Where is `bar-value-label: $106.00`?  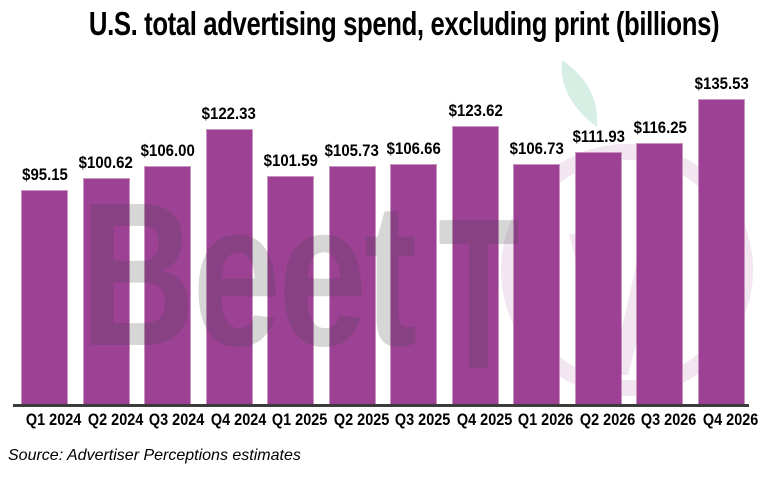 bar-value-label: $106.00 is located at coordinates (167, 150).